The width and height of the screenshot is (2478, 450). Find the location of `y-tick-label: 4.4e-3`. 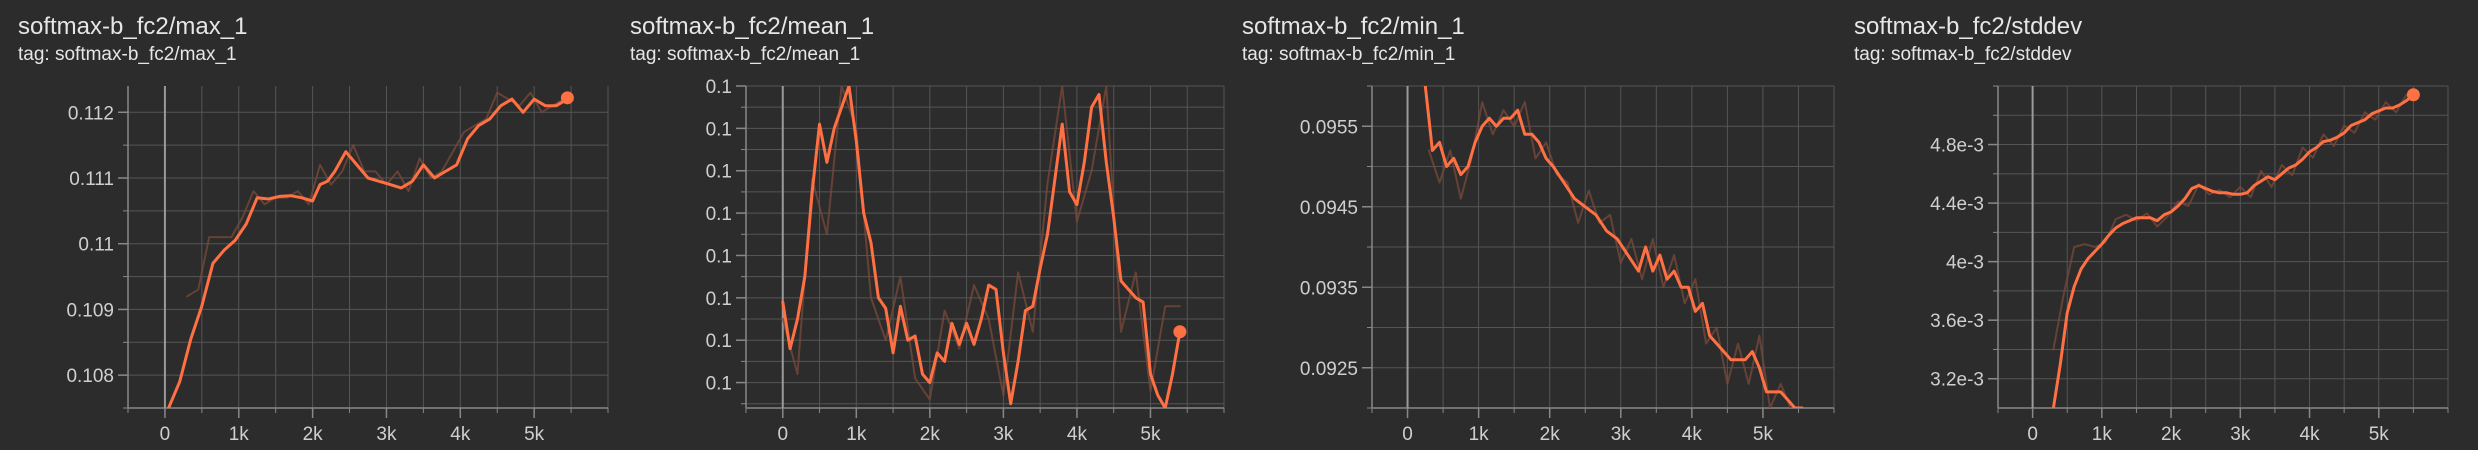

y-tick-label: 4.4e-3 is located at coordinates (1957, 204).